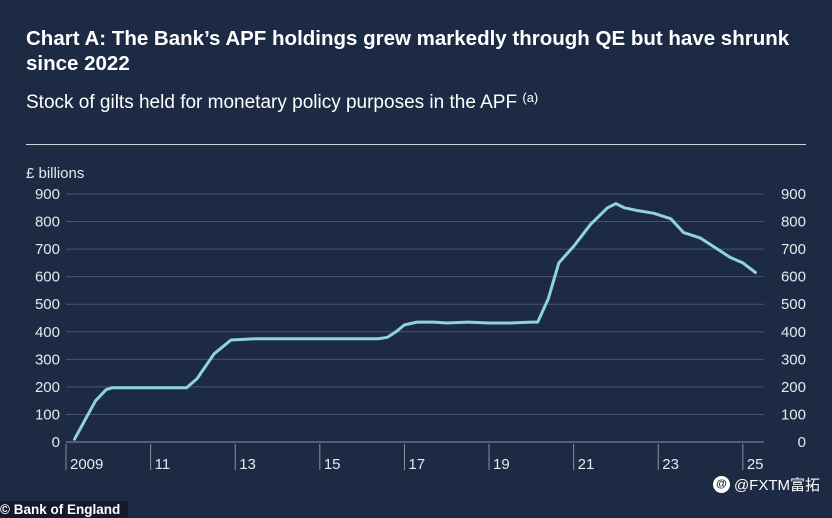 The image size is (832, 518). What do you see at coordinates (47, 304) in the screenshot?
I see `y-tick-left-label: 500` at bounding box center [47, 304].